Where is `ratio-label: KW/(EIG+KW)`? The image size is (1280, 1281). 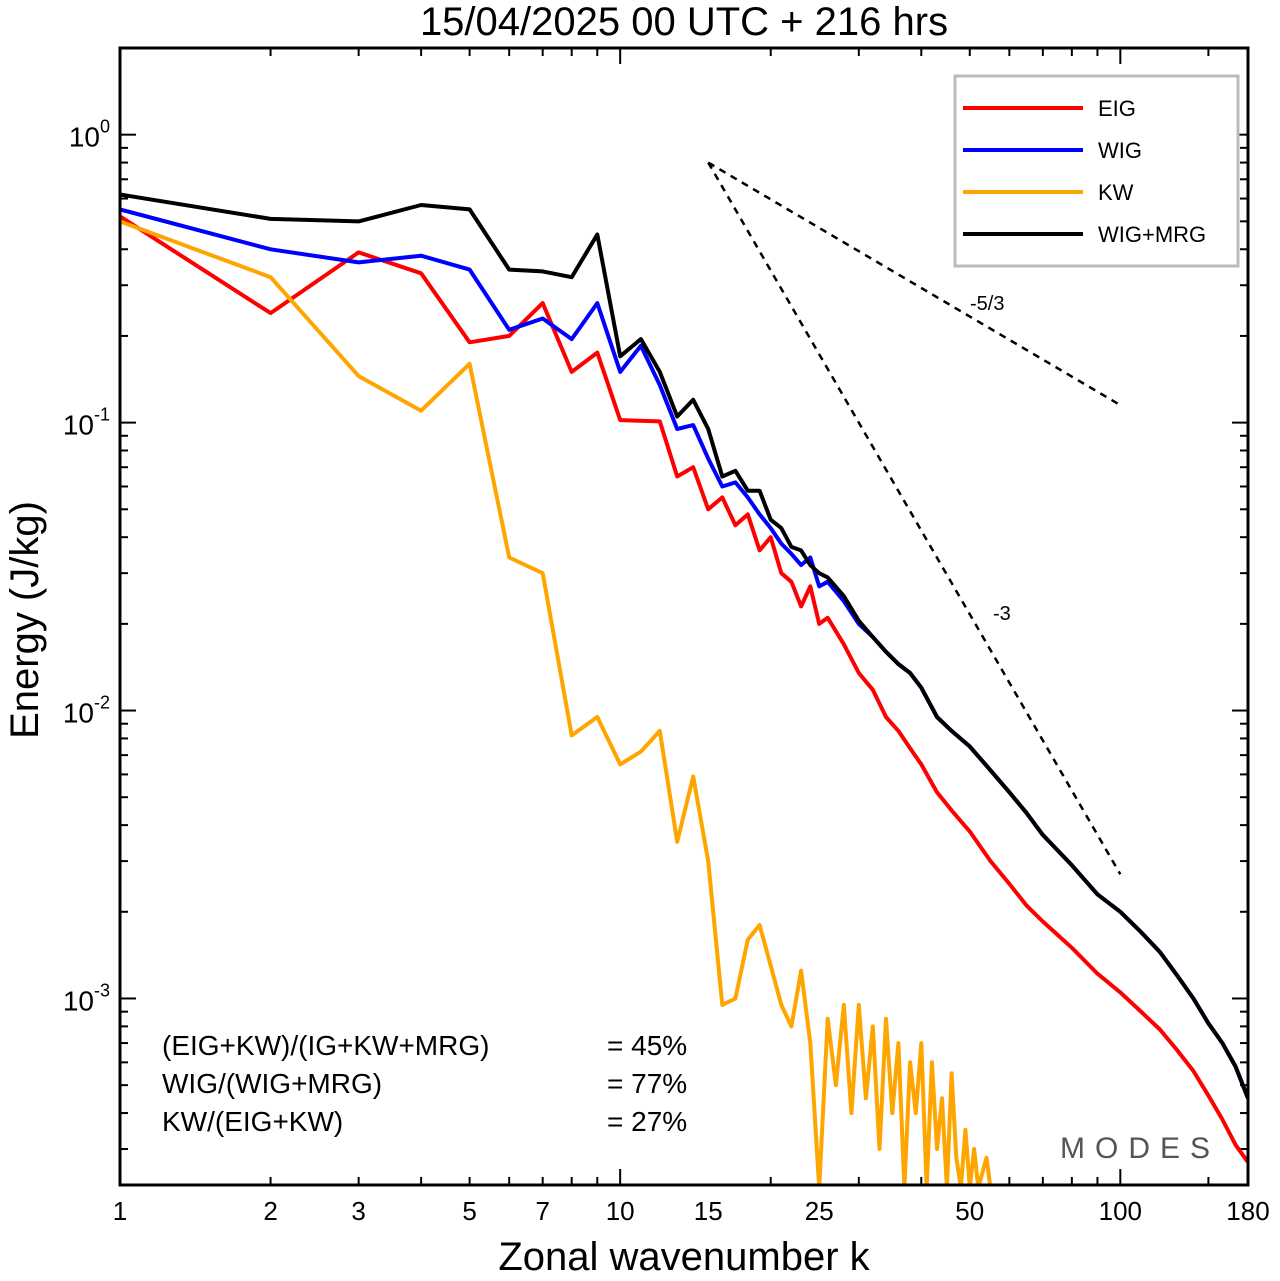 ratio-label: KW/(EIG+KW) is located at coordinates (252, 1121).